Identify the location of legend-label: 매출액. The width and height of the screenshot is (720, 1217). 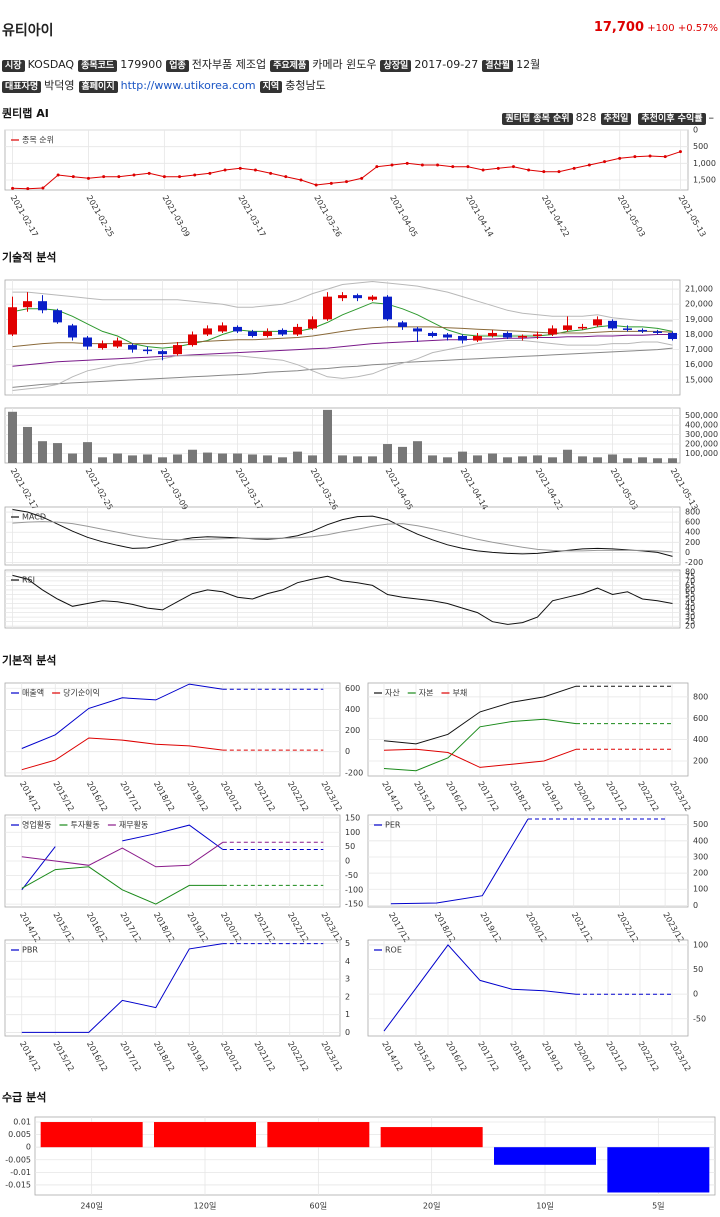
(33, 693).